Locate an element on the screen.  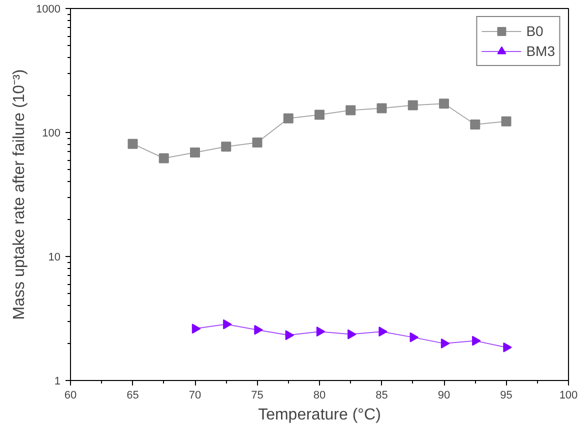
x-tick-label: 100 is located at coordinates (568, 396).